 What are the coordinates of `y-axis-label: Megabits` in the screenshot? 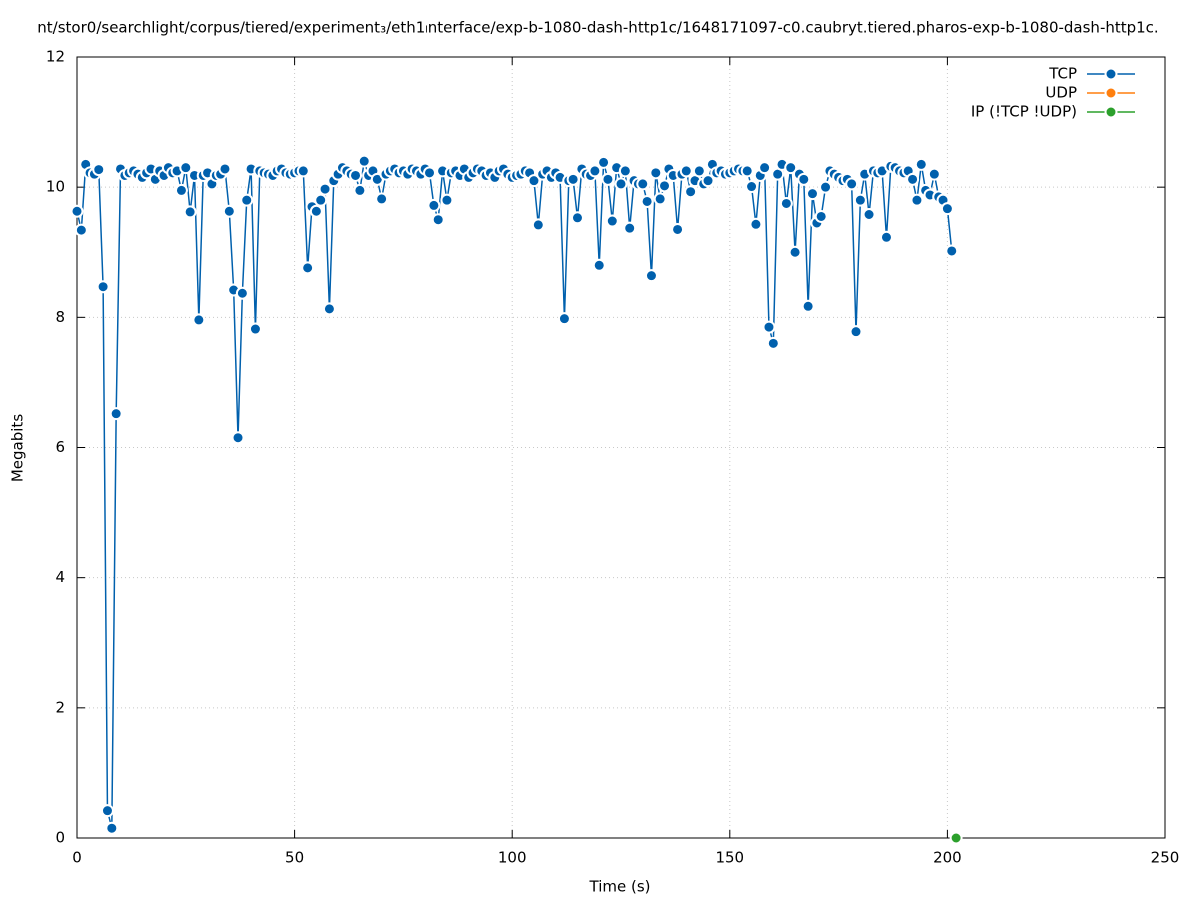 It's located at (18, 448).